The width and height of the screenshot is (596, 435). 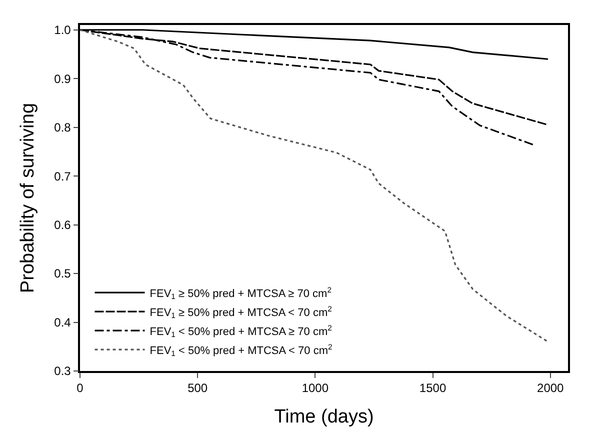 I want to click on legend-label: FEV$_{1}$ ≥ 50% pred + MTCSA < 70 cm$^{2}$, so click(x=241, y=312).